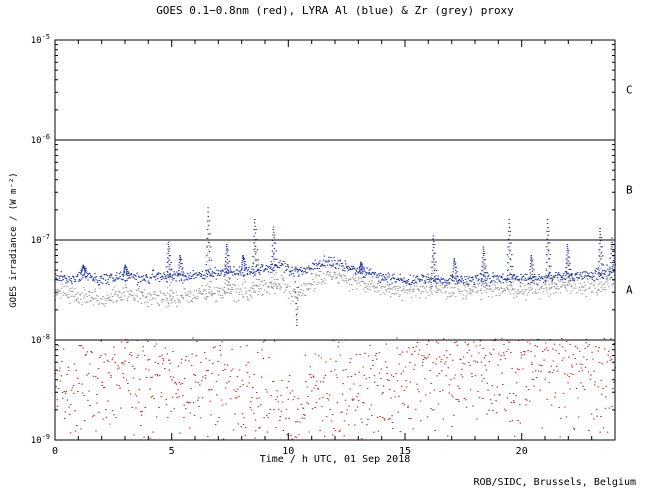 This screenshot has height=500, width=650. Describe the element at coordinates (629, 190) in the screenshot. I see `flare-class-label: B` at that location.